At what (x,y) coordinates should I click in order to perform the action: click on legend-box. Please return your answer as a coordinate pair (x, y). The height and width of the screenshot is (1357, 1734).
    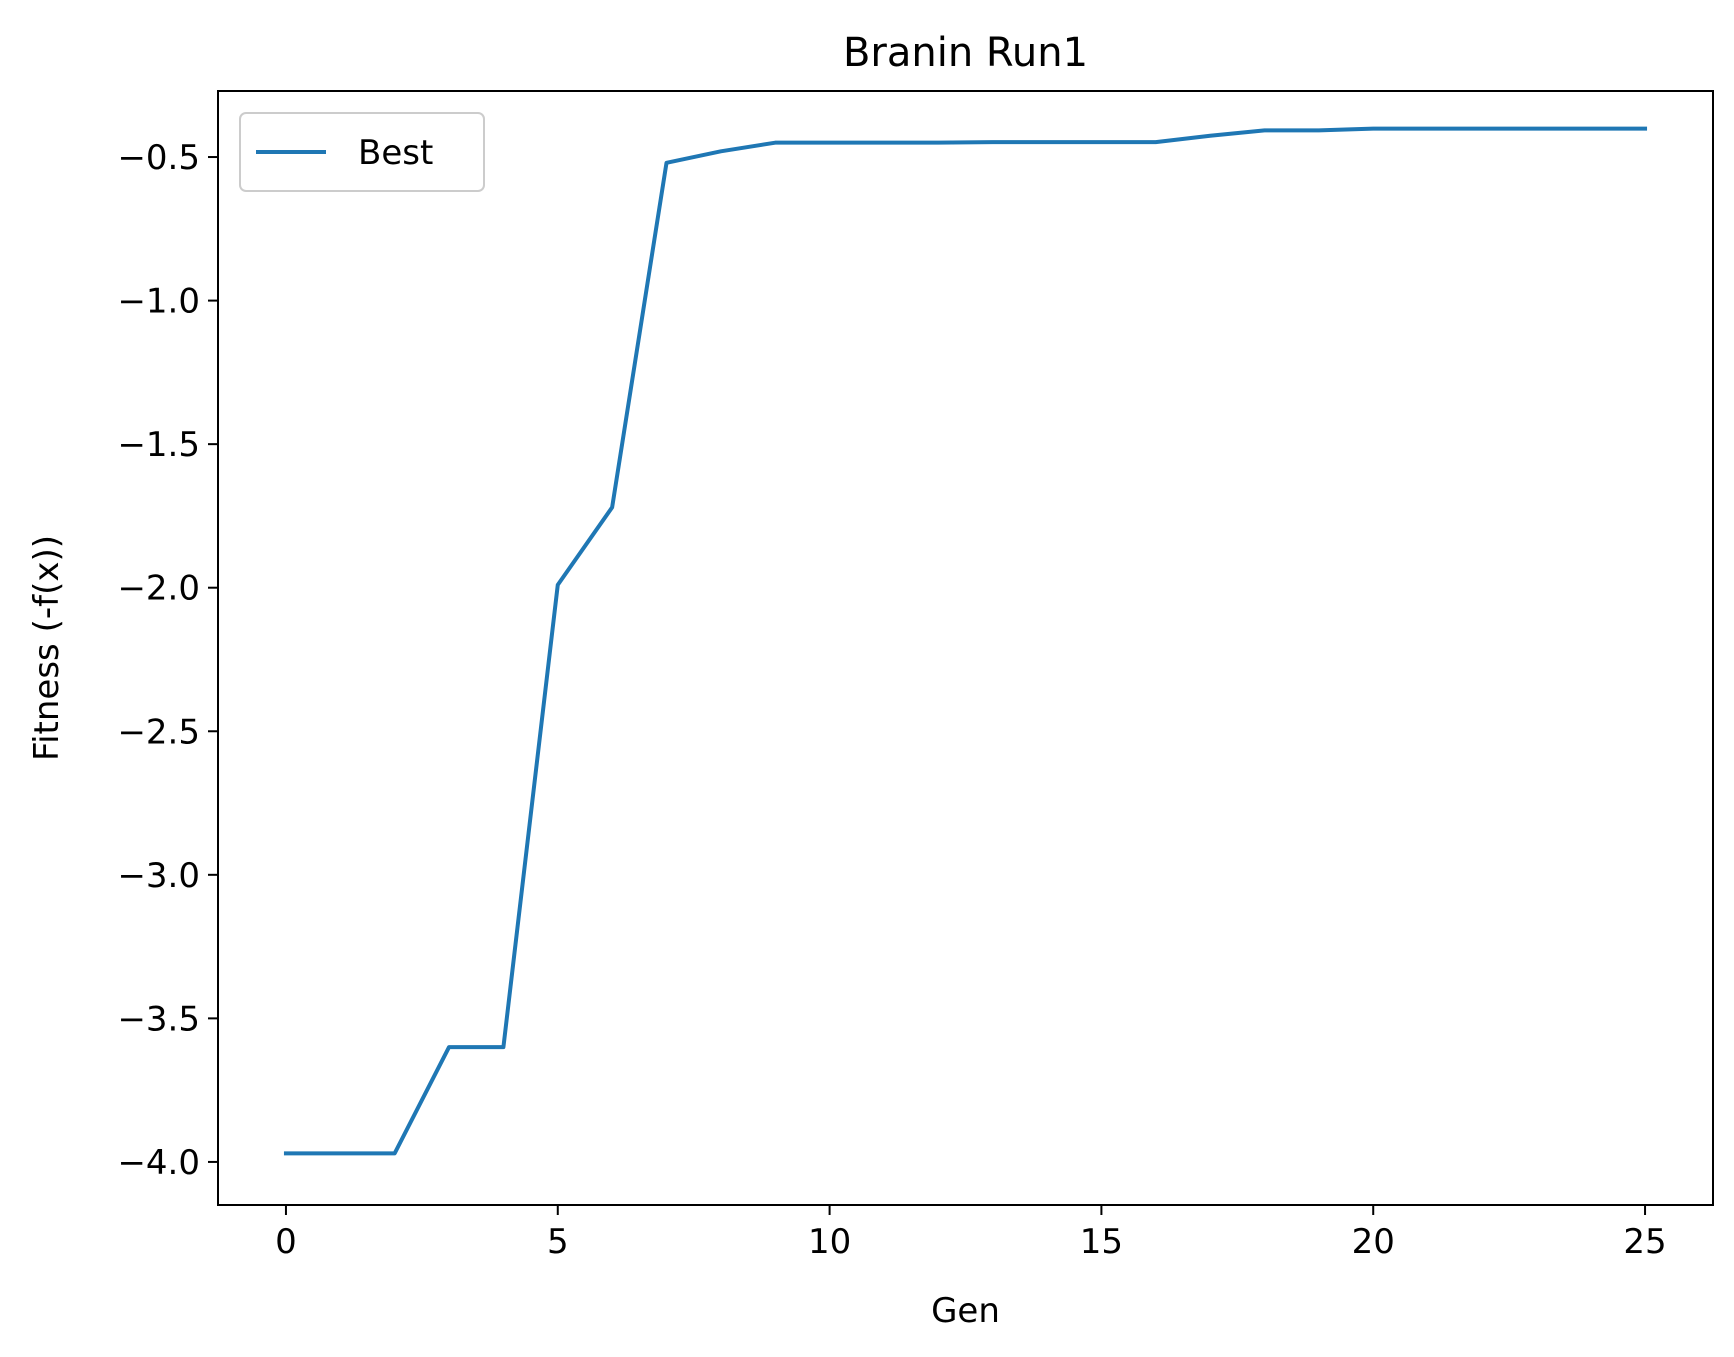
    Looking at the image, I should click on (362, 152).